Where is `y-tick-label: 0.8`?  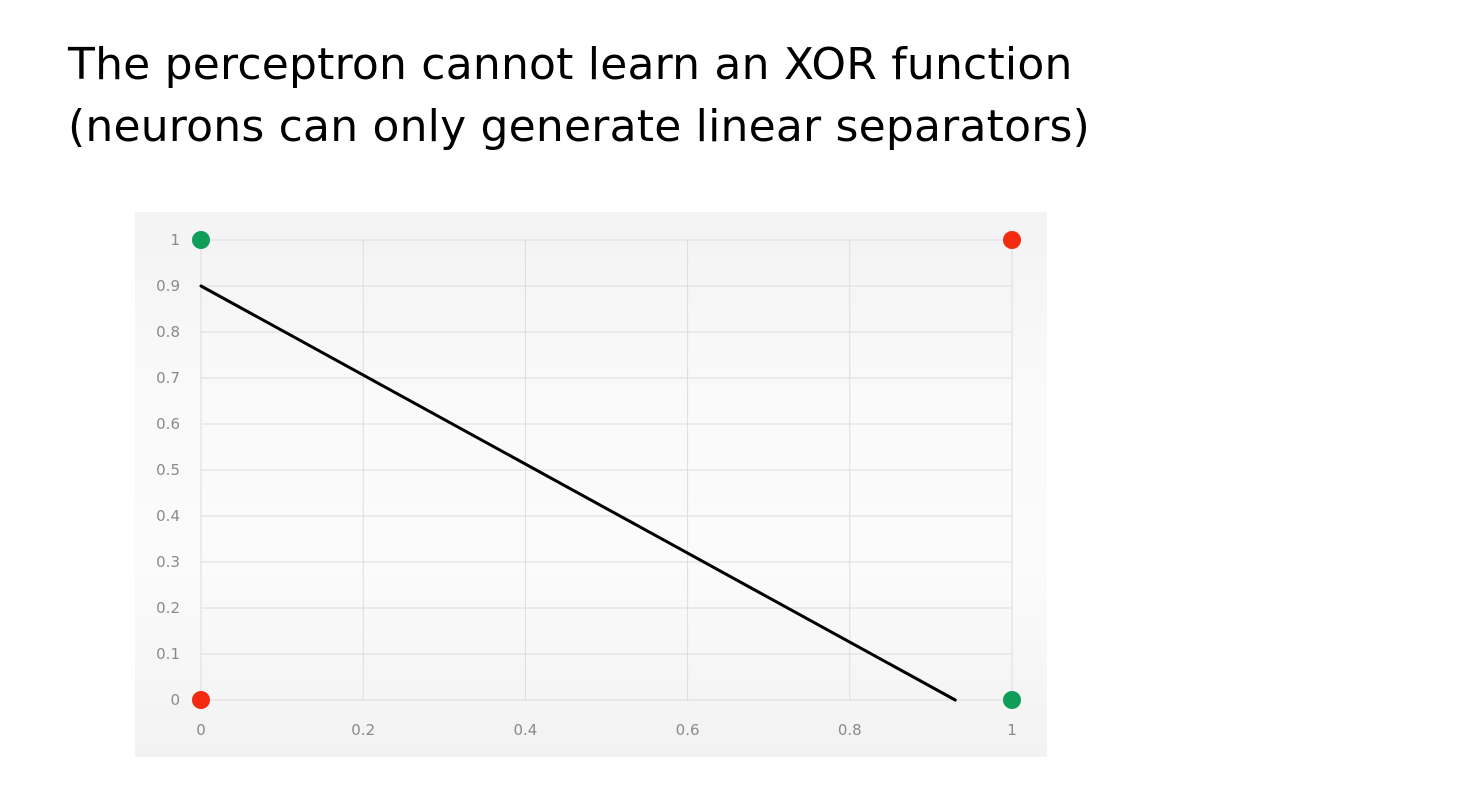 y-tick-label: 0.8 is located at coordinates (168, 332).